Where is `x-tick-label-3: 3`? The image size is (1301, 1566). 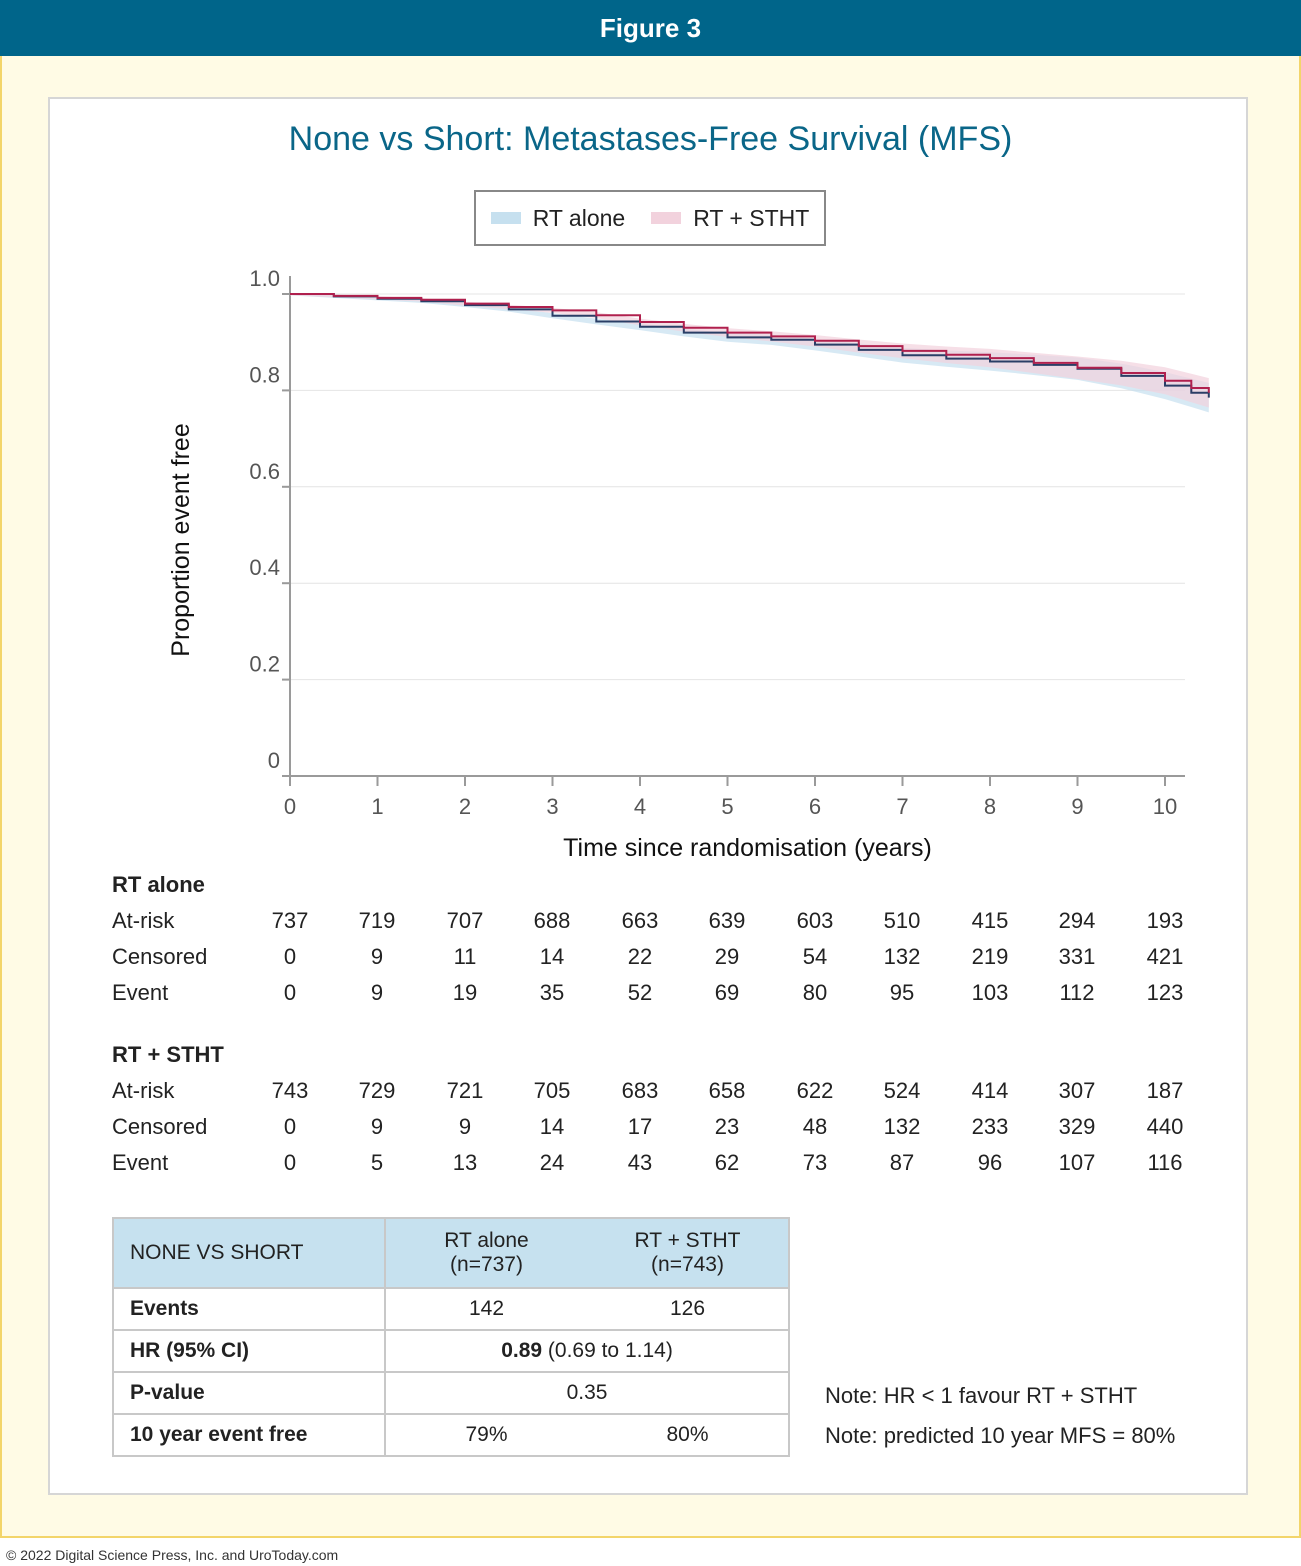 x-tick-label-3: 3 is located at coordinates (552, 806).